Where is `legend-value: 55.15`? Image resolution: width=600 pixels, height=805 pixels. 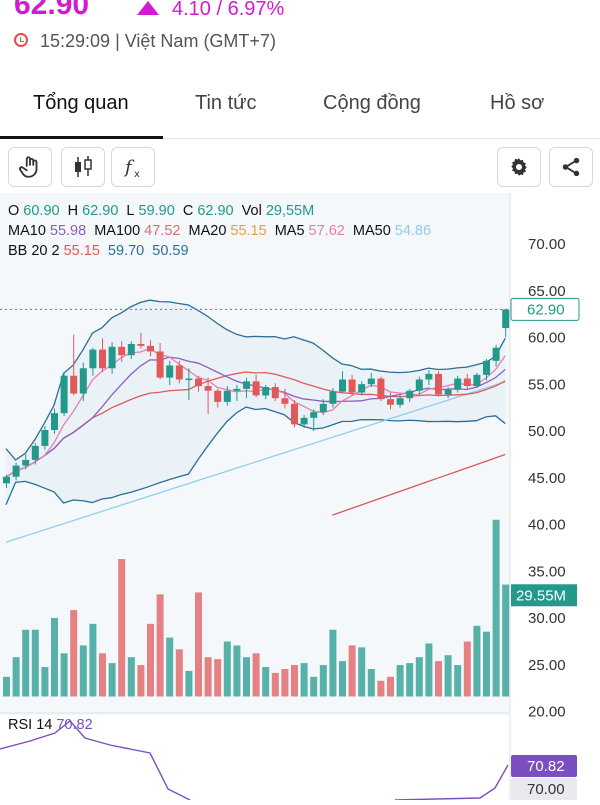
legend-value: 55.15 is located at coordinates (81, 251).